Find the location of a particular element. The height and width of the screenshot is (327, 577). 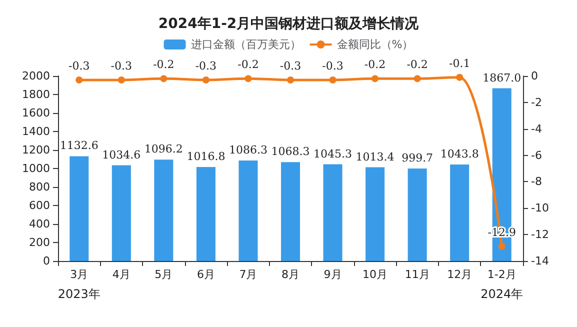

x-tick-label: 1-2月 is located at coordinates (501, 274).